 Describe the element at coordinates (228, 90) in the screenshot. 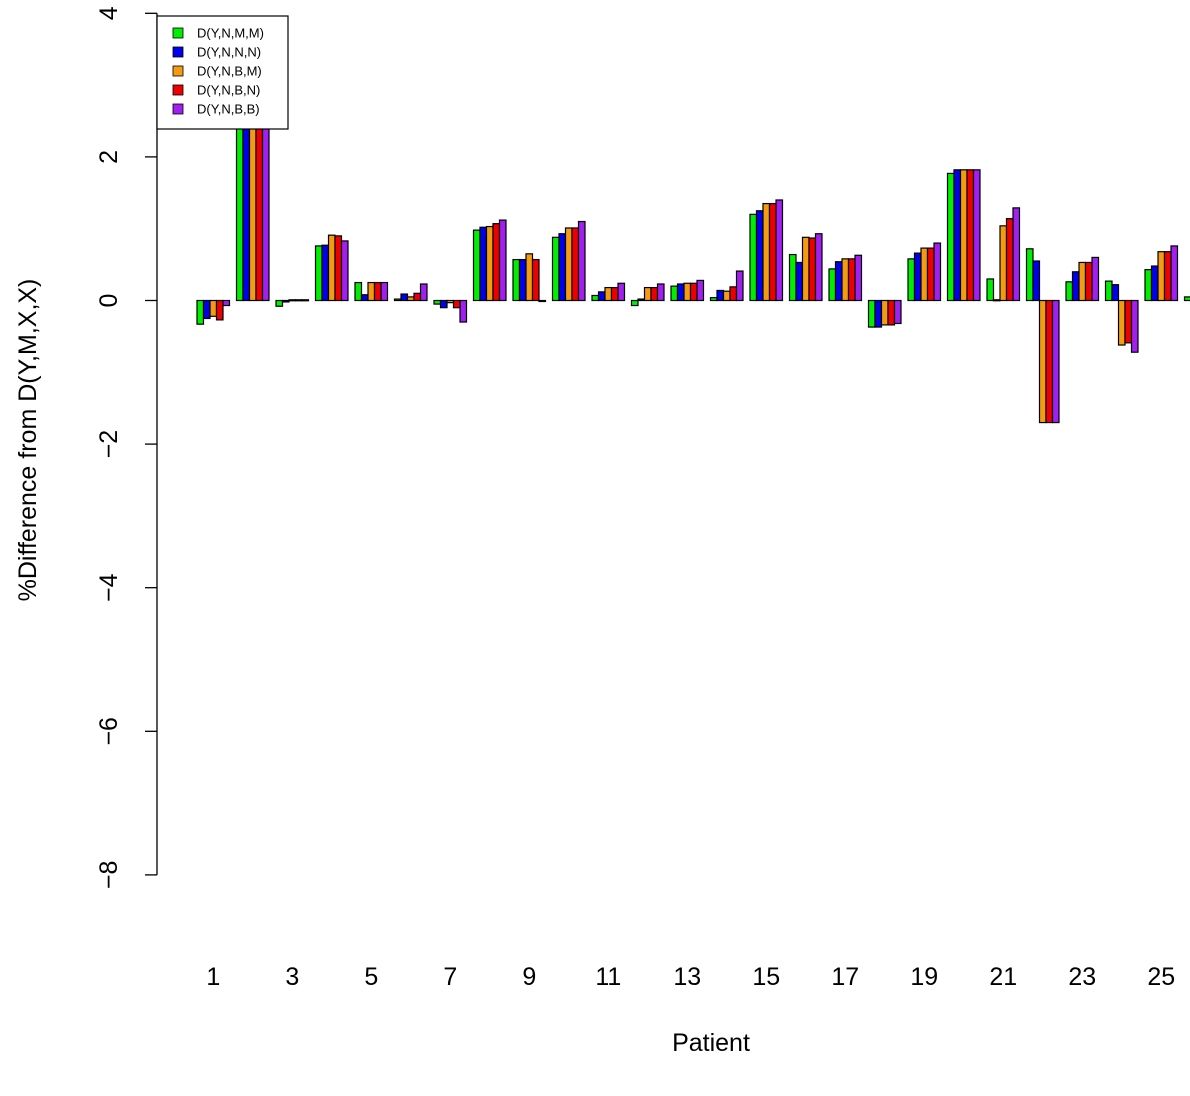

I see `legend-label: D(Y,N,B,N)` at that location.